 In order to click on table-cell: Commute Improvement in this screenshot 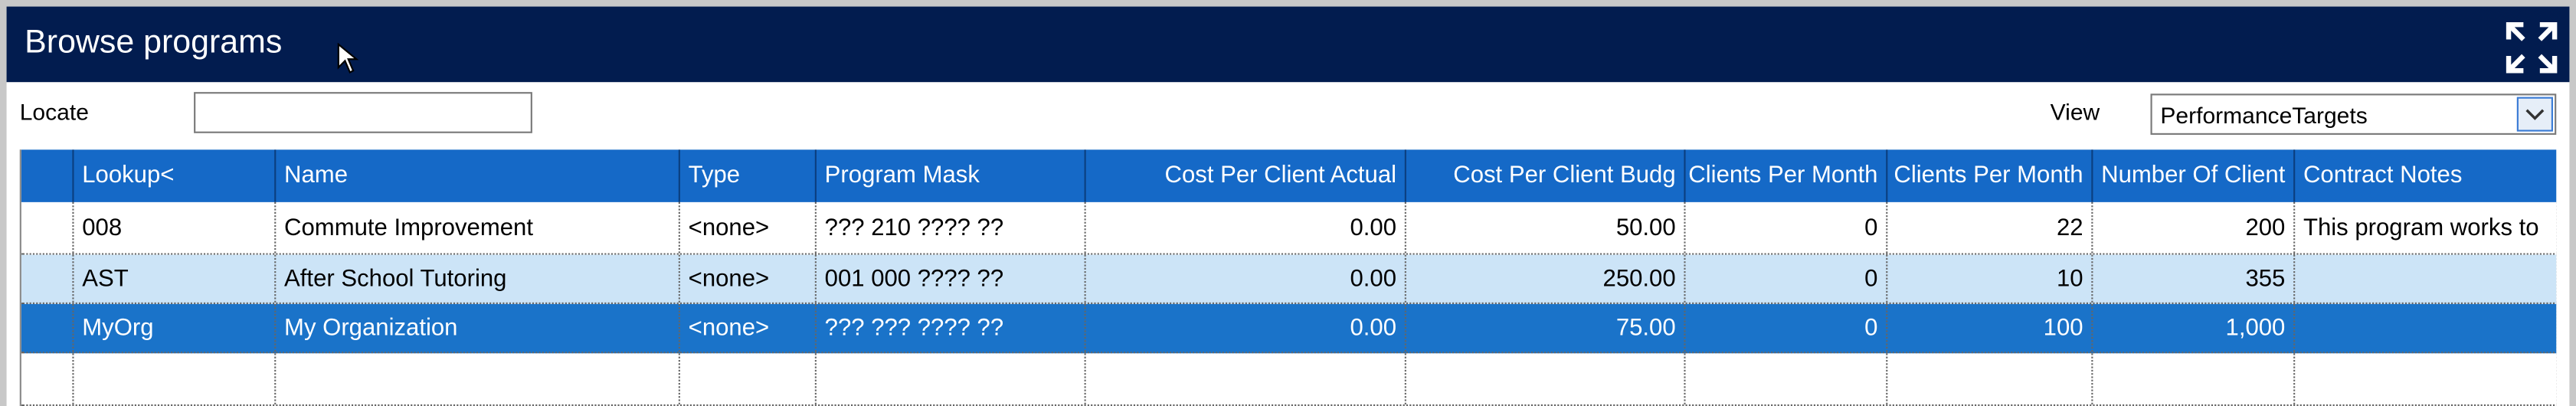, I will do `click(478, 227)`.